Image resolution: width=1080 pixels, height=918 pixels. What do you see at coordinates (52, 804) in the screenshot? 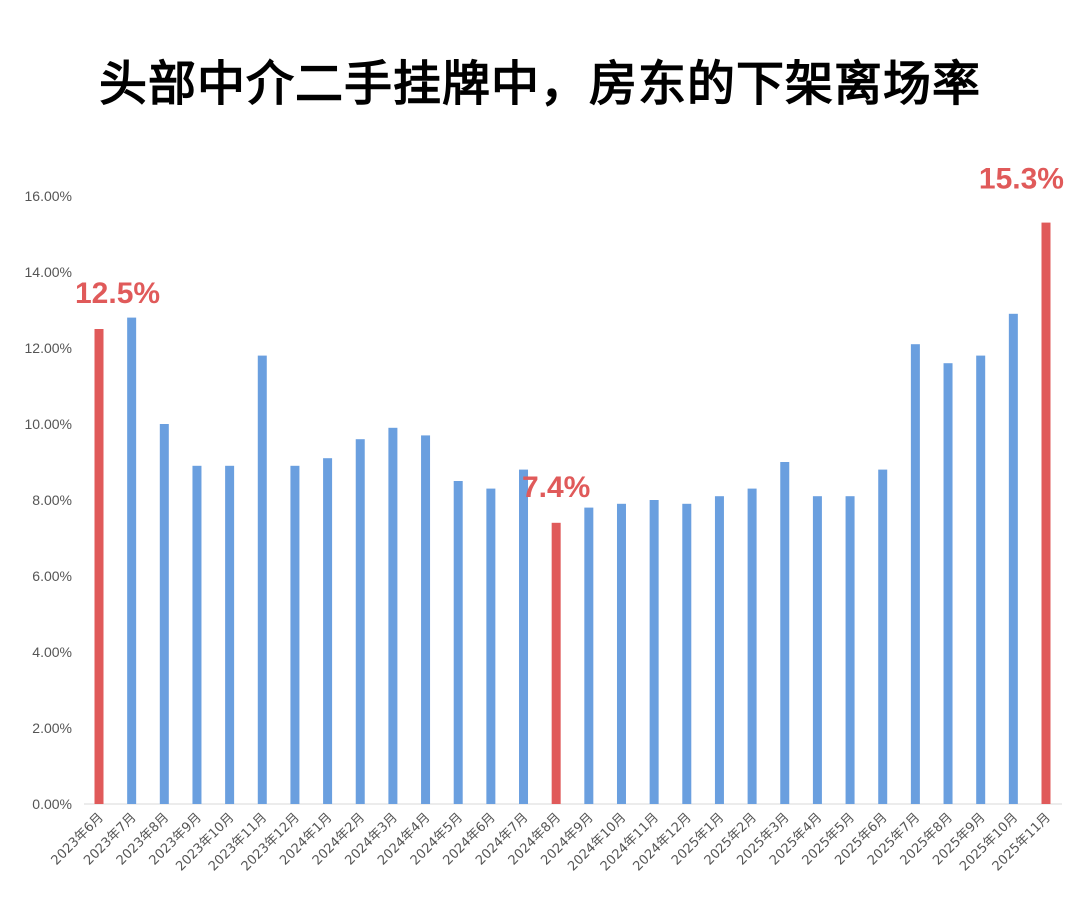
I see `y-tick-label: 0.00%` at bounding box center [52, 804].